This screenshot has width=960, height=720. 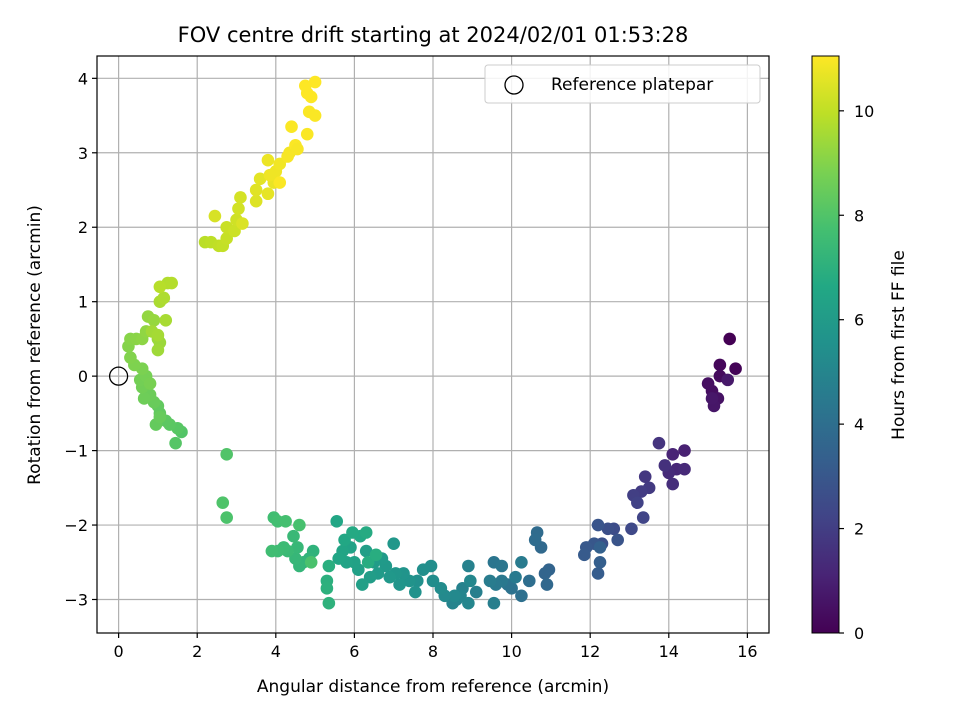 What do you see at coordinates (511, 651) in the screenshot?
I see `x-tick-label: 10` at bounding box center [511, 651].